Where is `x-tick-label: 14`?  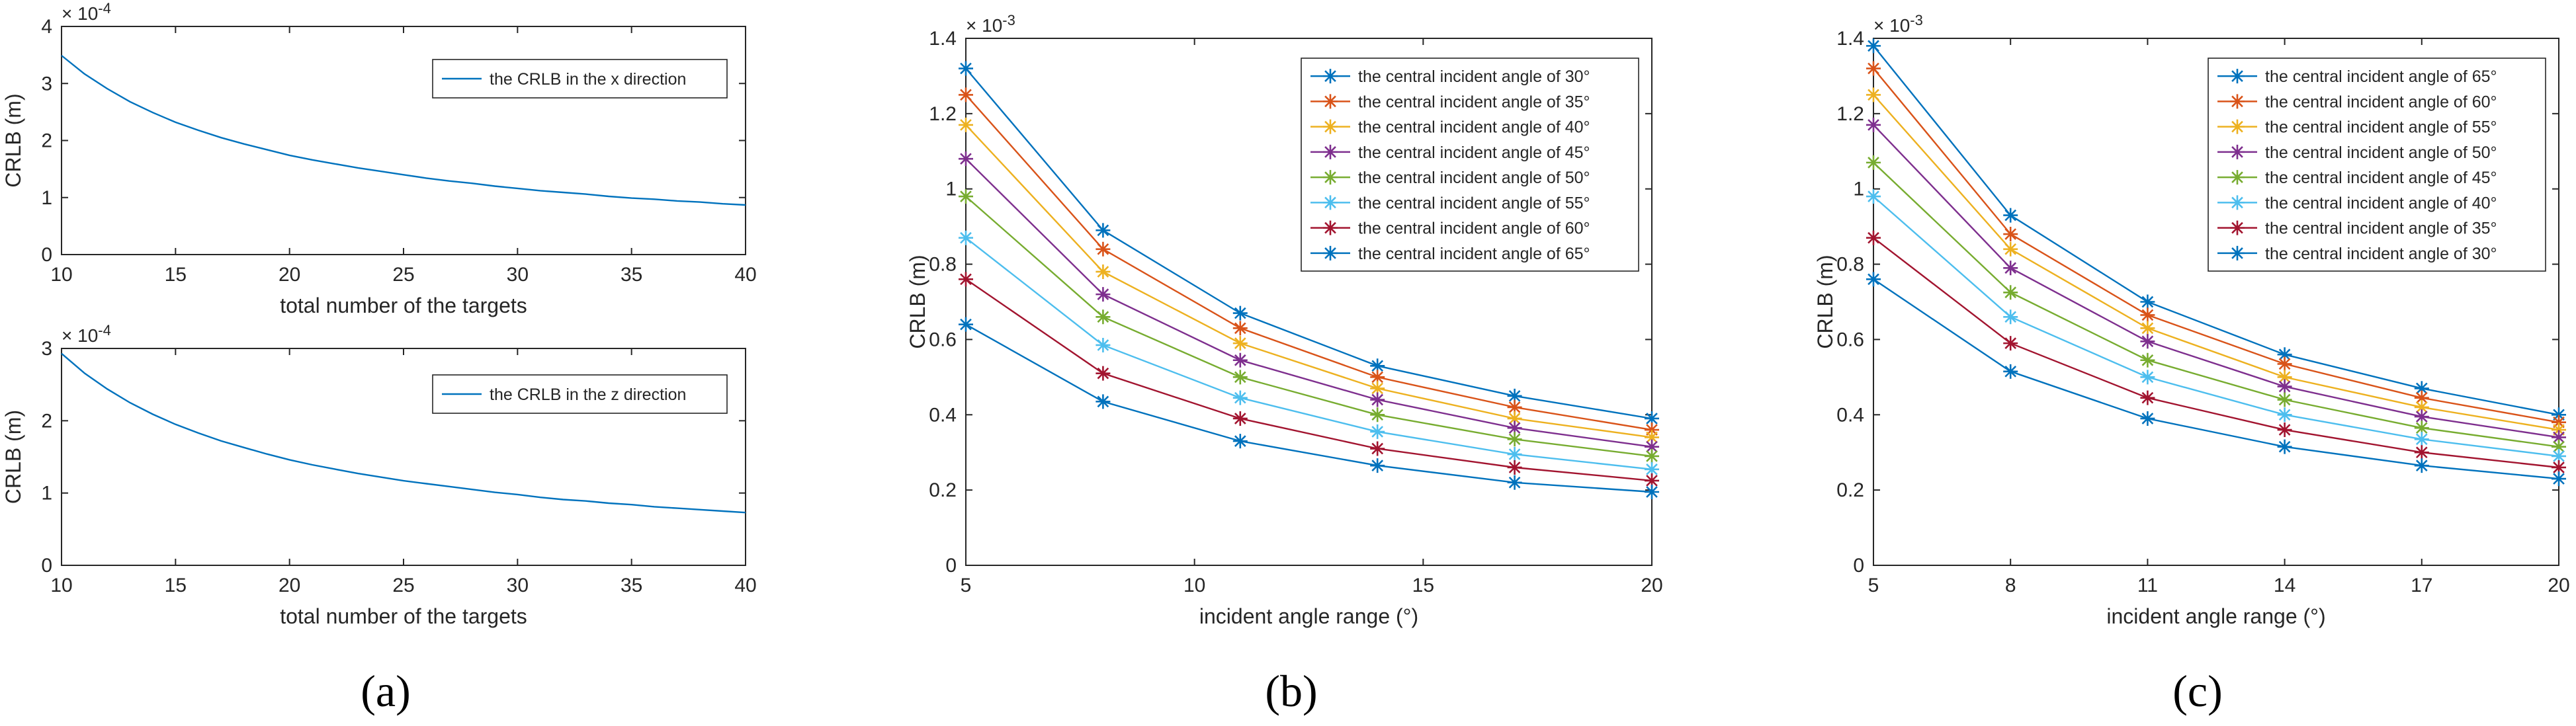 x-tick-label: 14 is located at coordinates (2285, 585).